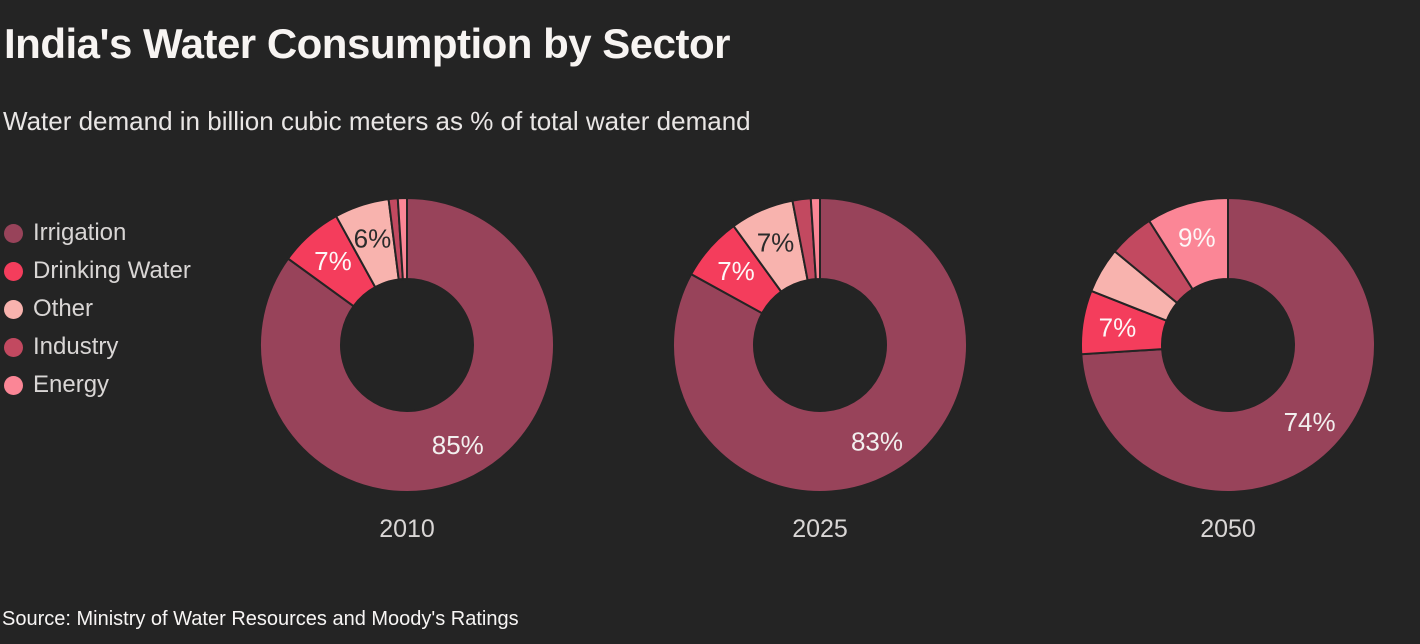  I want to click on legend-label: Industry, so click(76, 346).